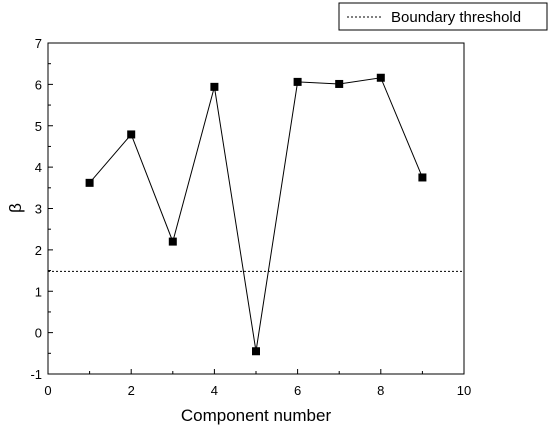 This screenshot has width=550, height=433. Describe the element at coordinates (38, 209) in the screenshot. I see `y-tick-label: 3` at that location.